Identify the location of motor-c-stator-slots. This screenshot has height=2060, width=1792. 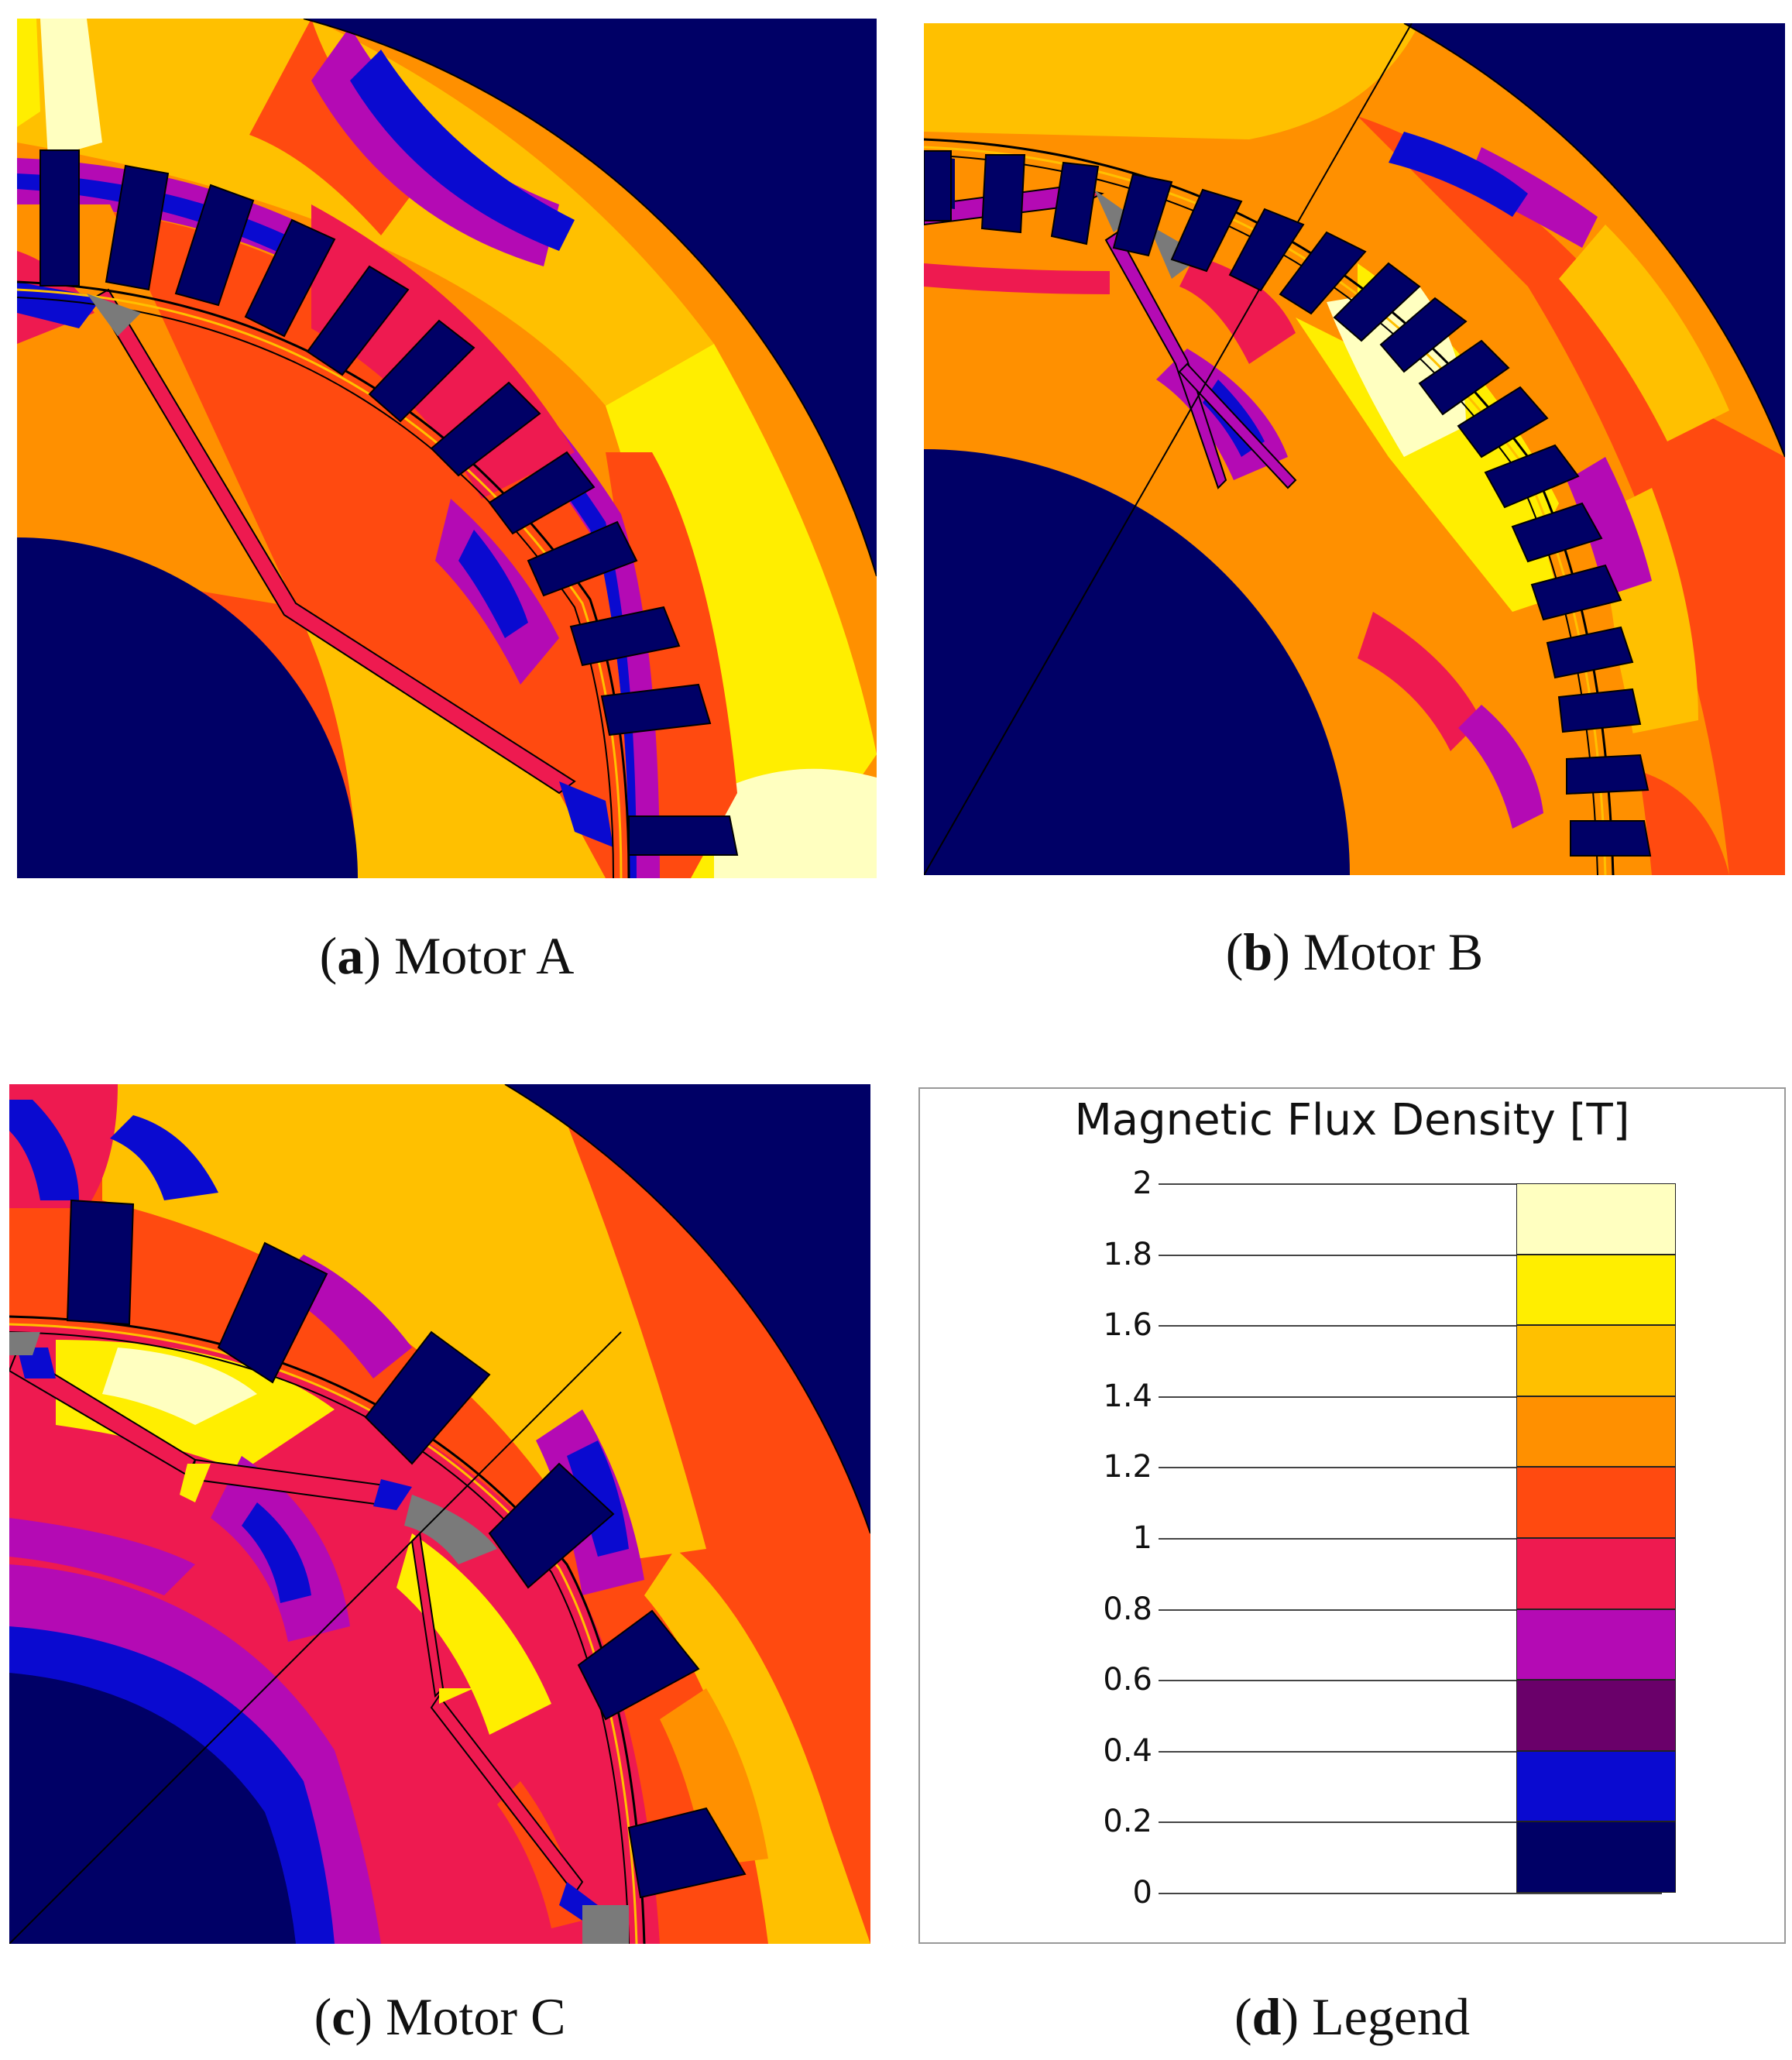
(406, 1549).